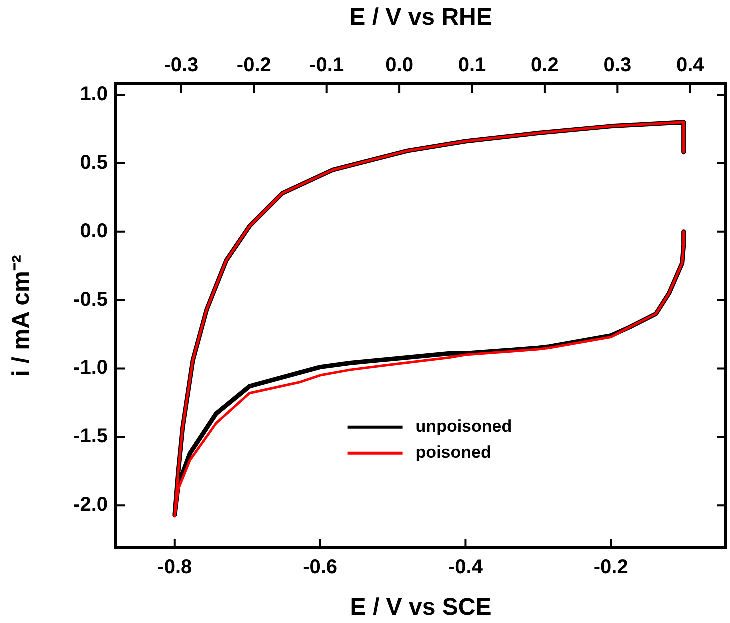 Image resolution: width=730 pixels, height=623 pixels. Describe the element at coordinates (545, 65) in the screenshot. I see `x2-tick-label: 0.2` at that location.